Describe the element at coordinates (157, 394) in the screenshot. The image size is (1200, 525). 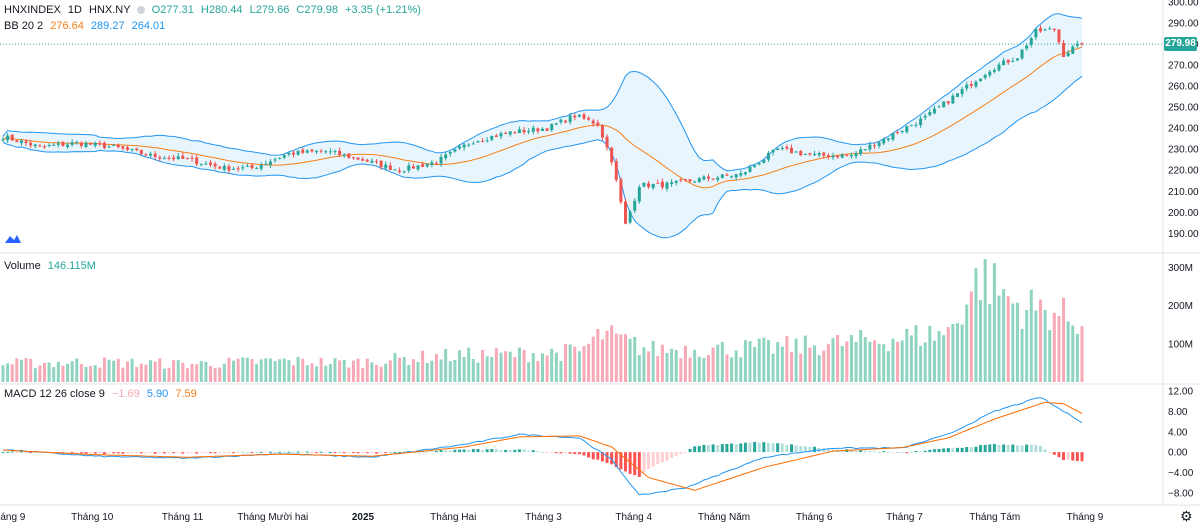
I see `macd-line-value: 5.90` at that location.